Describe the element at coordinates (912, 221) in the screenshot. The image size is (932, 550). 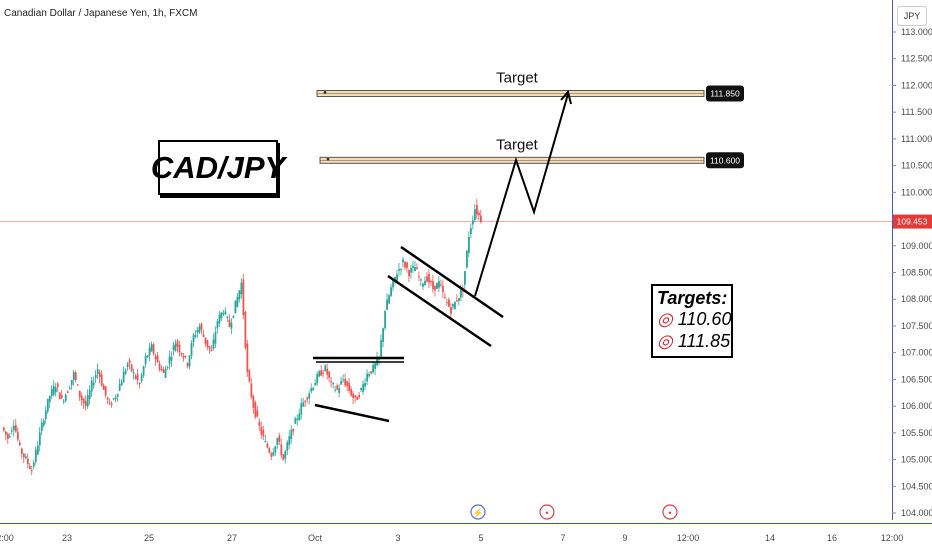
I see `last-price-tag-box` at that location.